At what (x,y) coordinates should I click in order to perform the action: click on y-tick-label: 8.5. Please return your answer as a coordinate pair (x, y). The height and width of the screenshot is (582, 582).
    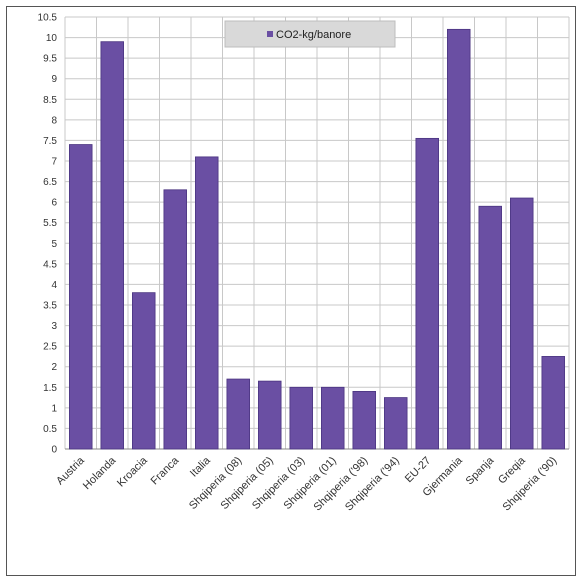
    Looking at the image, I should click on (50, 100).